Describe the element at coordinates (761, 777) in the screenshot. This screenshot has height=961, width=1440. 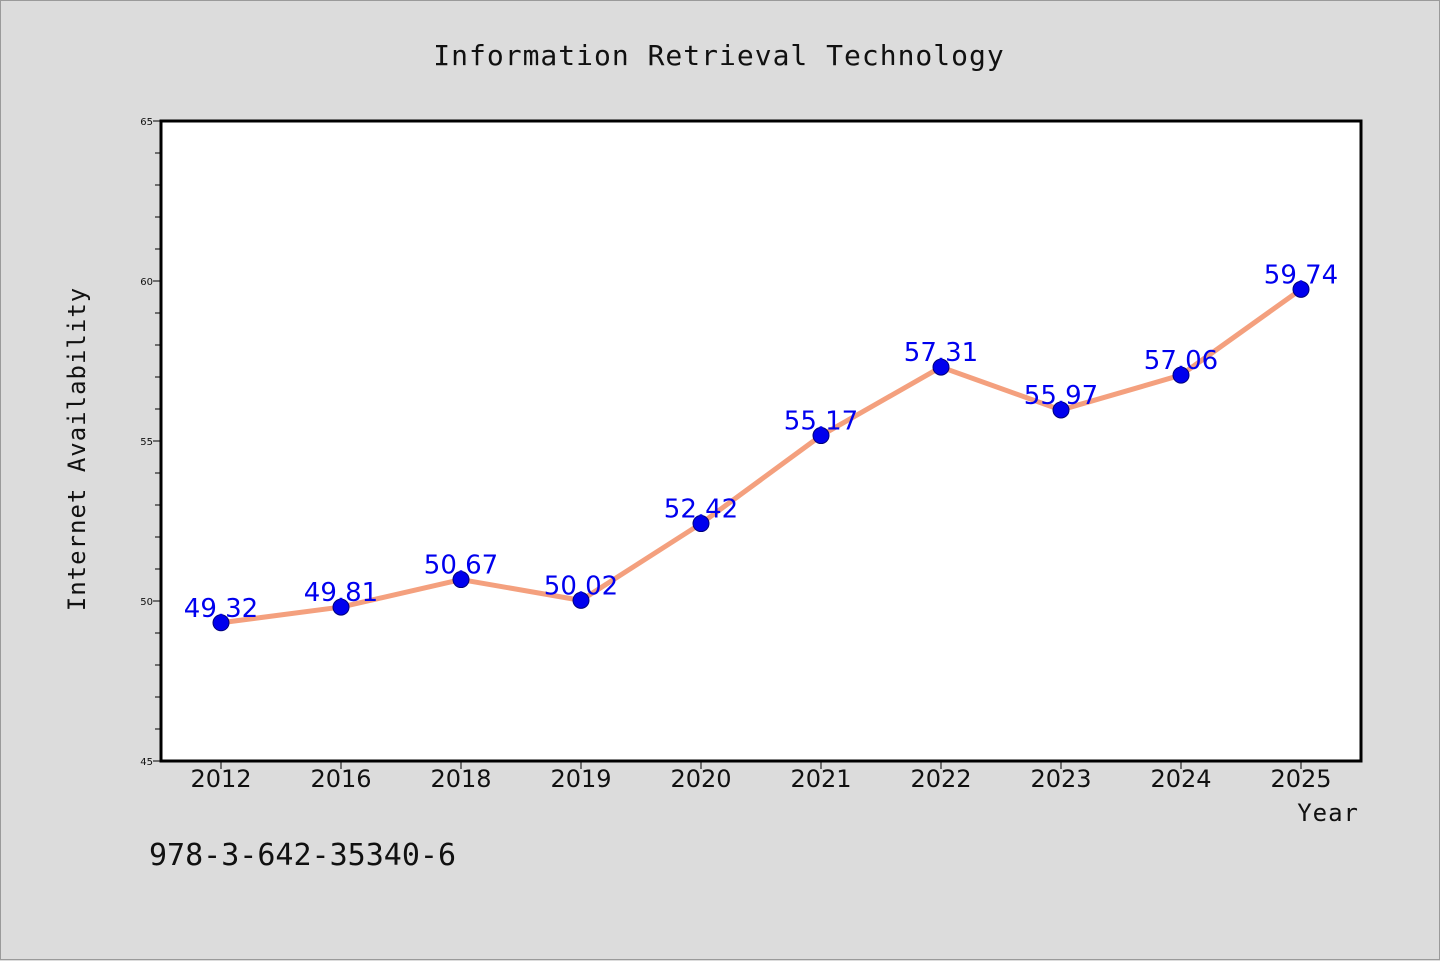
I see `x-axis: 2012 2016 2018 2019 2020 2021 2022 2023 2024 2025` at that location.